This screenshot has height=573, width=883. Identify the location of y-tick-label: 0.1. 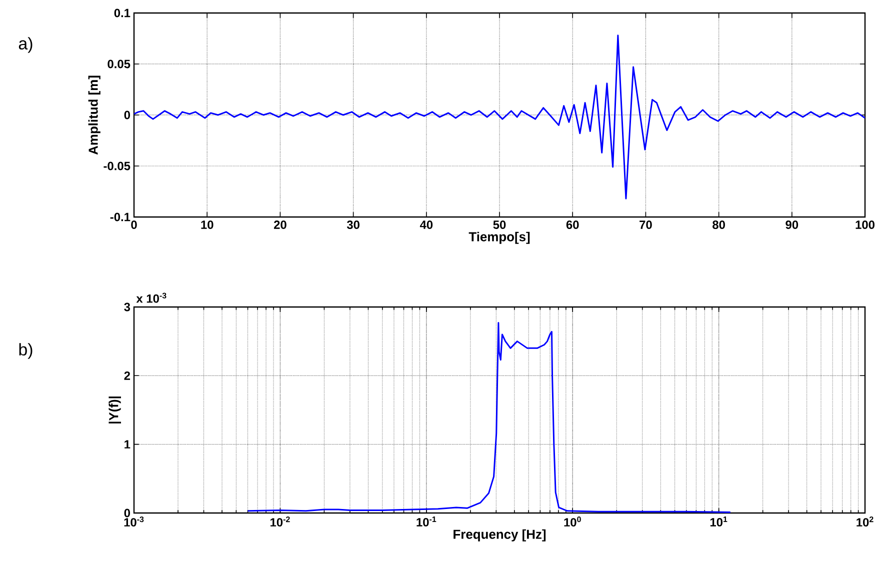
(122, 13).